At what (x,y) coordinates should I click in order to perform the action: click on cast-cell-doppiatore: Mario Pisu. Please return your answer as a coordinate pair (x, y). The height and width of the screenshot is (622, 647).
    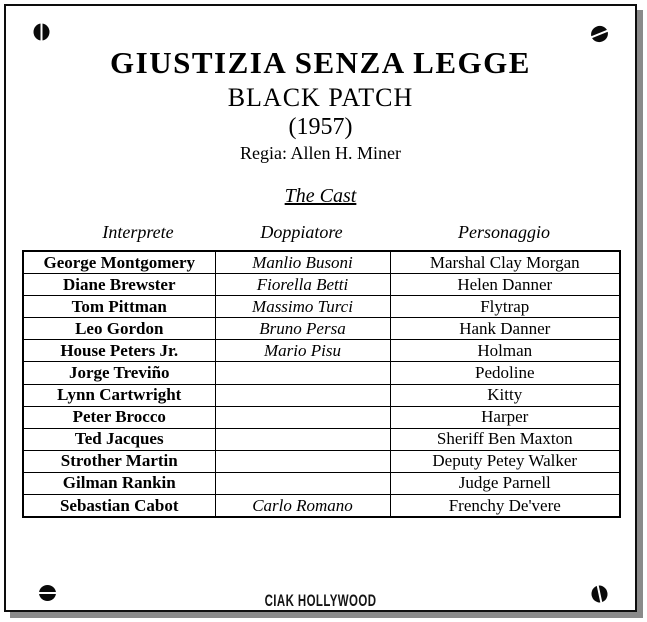
    Looking at the image, I should click on (302, 351).